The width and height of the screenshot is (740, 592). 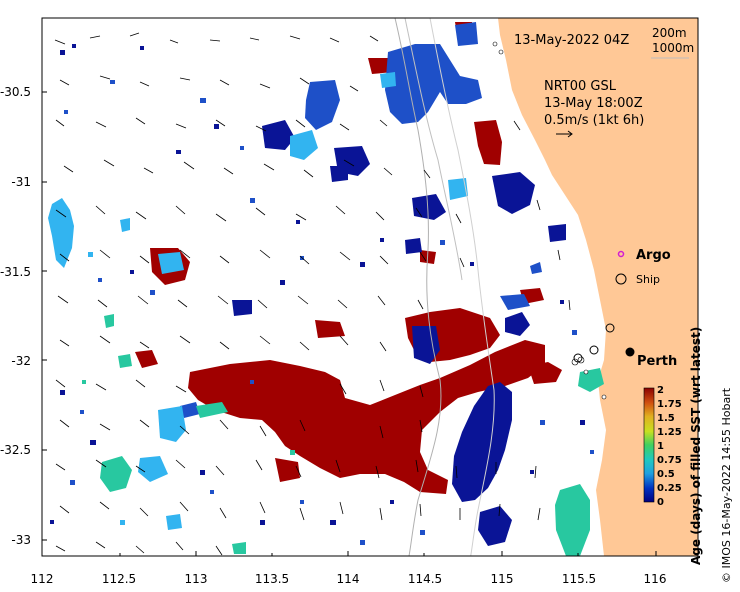 What do you see at coordinates (196, 579) in the screenshot?
I see `x-tick-label: 113` at bounding box center [196, 579].